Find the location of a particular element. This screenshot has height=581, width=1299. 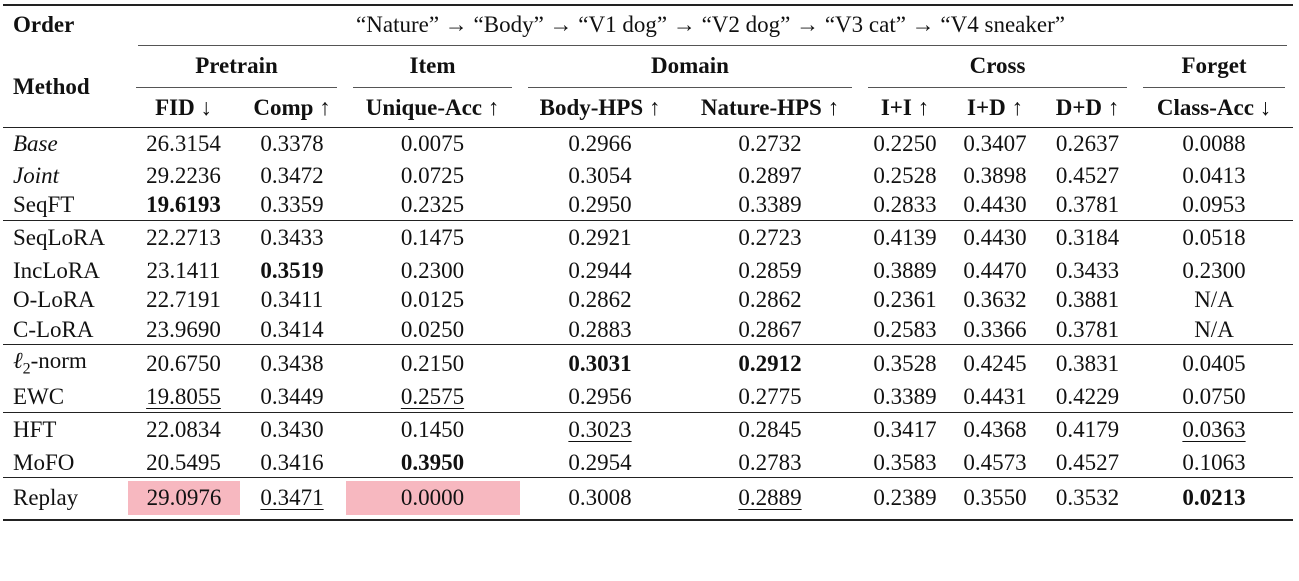

cell: 0.3389 is located at coordinates (905, 396).